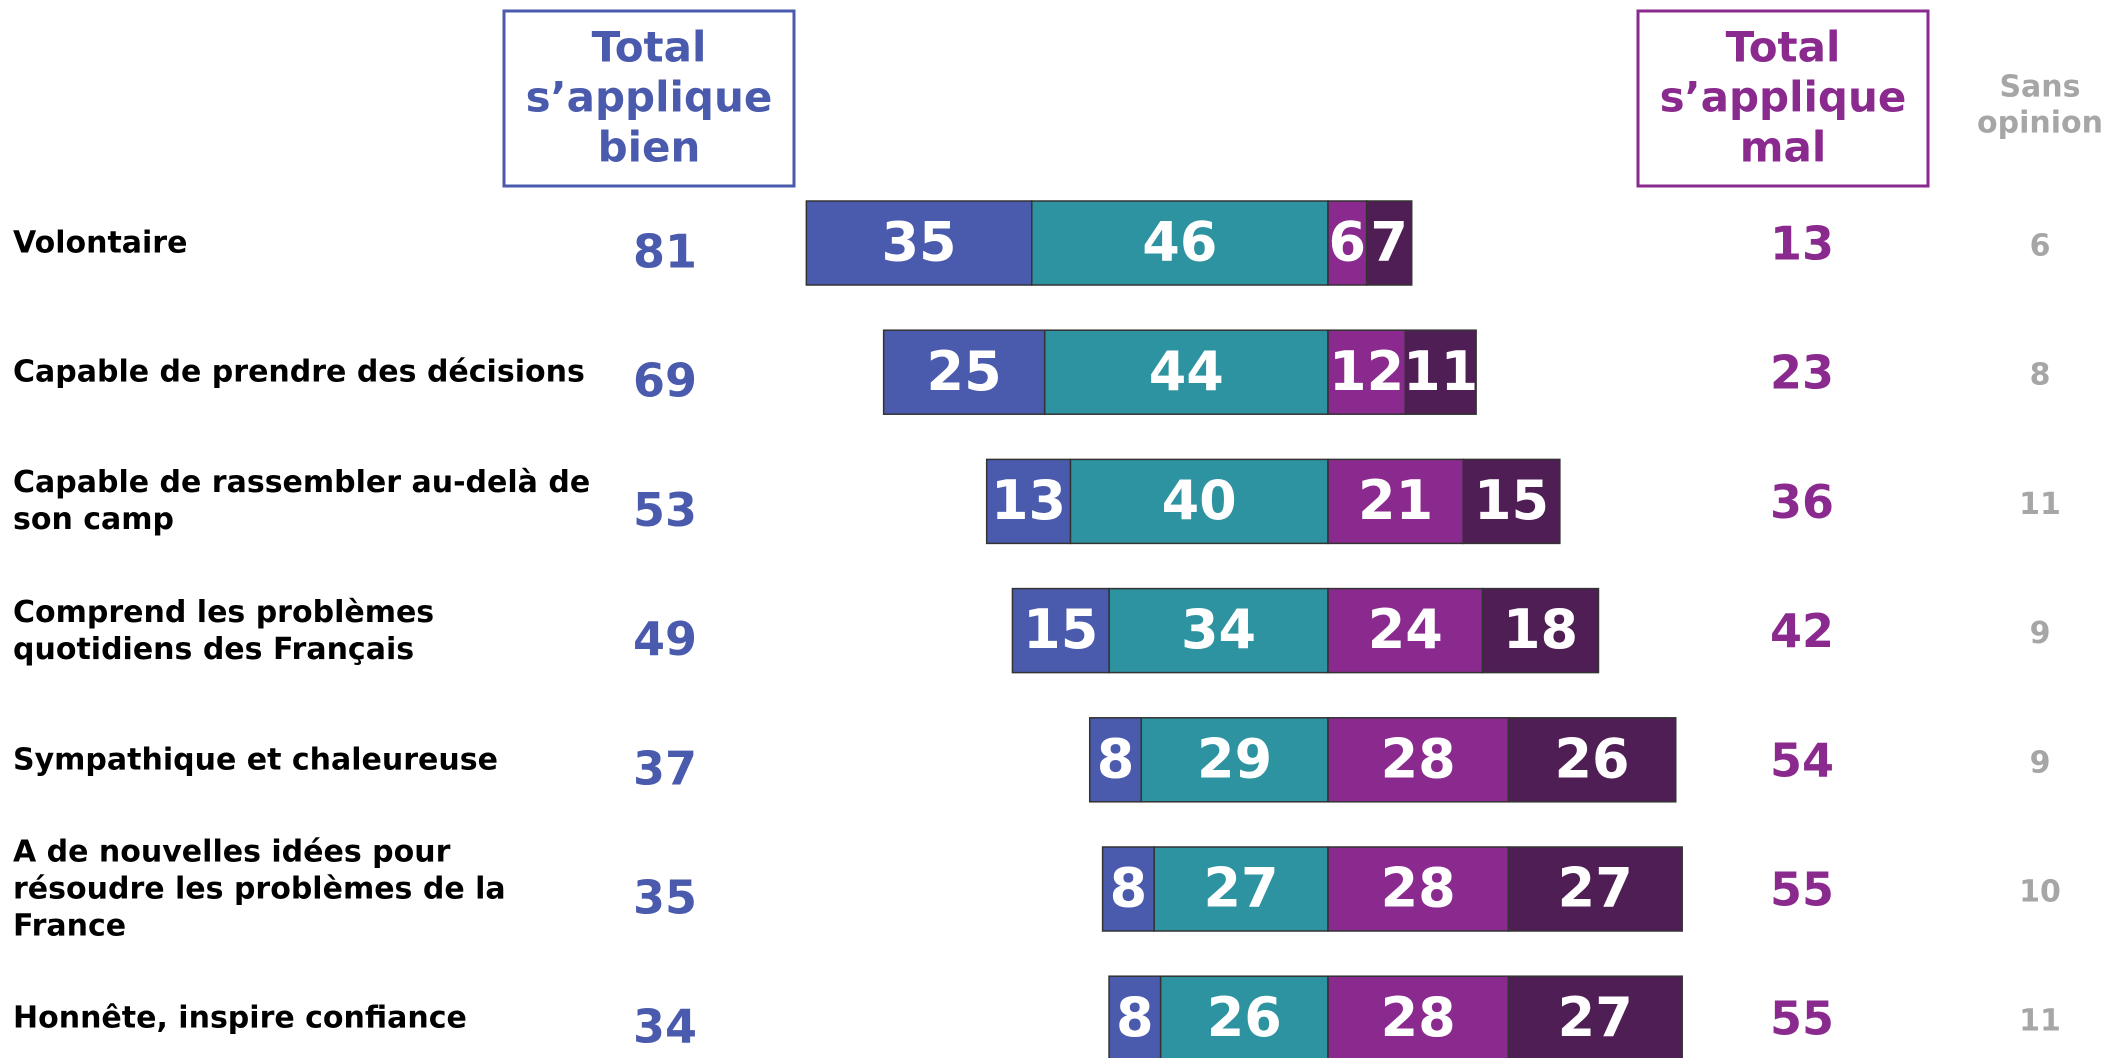 The height and width of the screenshot is (1058, 2114). I want to click on total-good: 35, so click(665, 898).